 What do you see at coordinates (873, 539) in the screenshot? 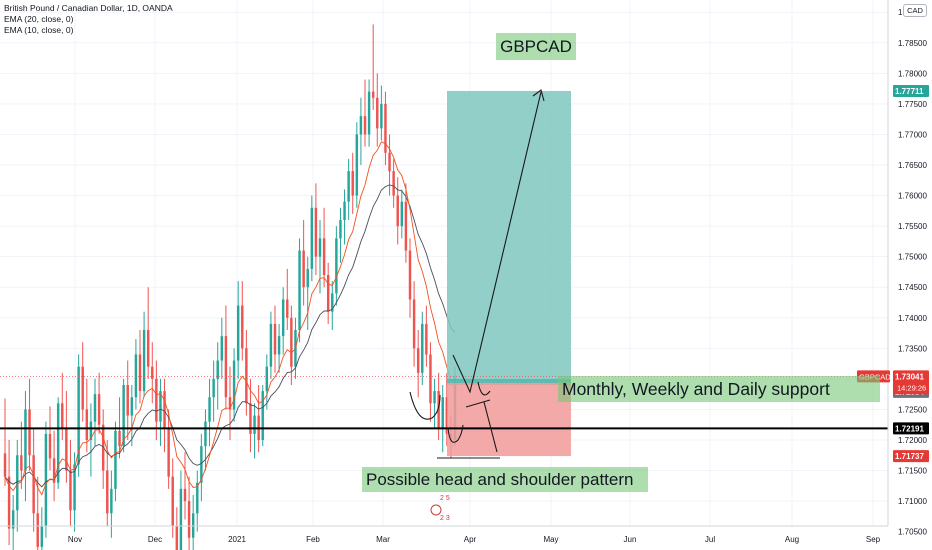
I see `x-tick-label: Sep` at bounding box center [873, 539].